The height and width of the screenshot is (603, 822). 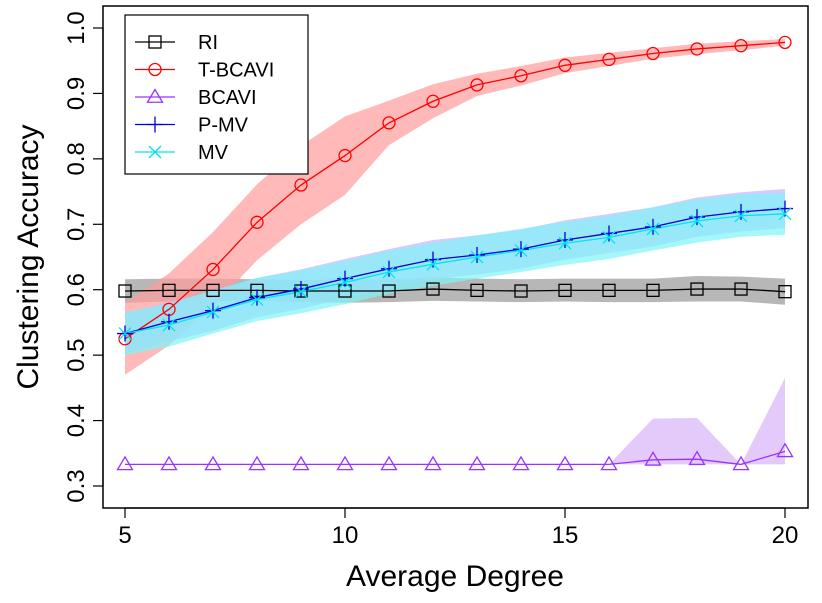 What do you see at coordinates (455, 458) in the screenshot?
I see `line-bcavi` at bounding box center [455, 458].